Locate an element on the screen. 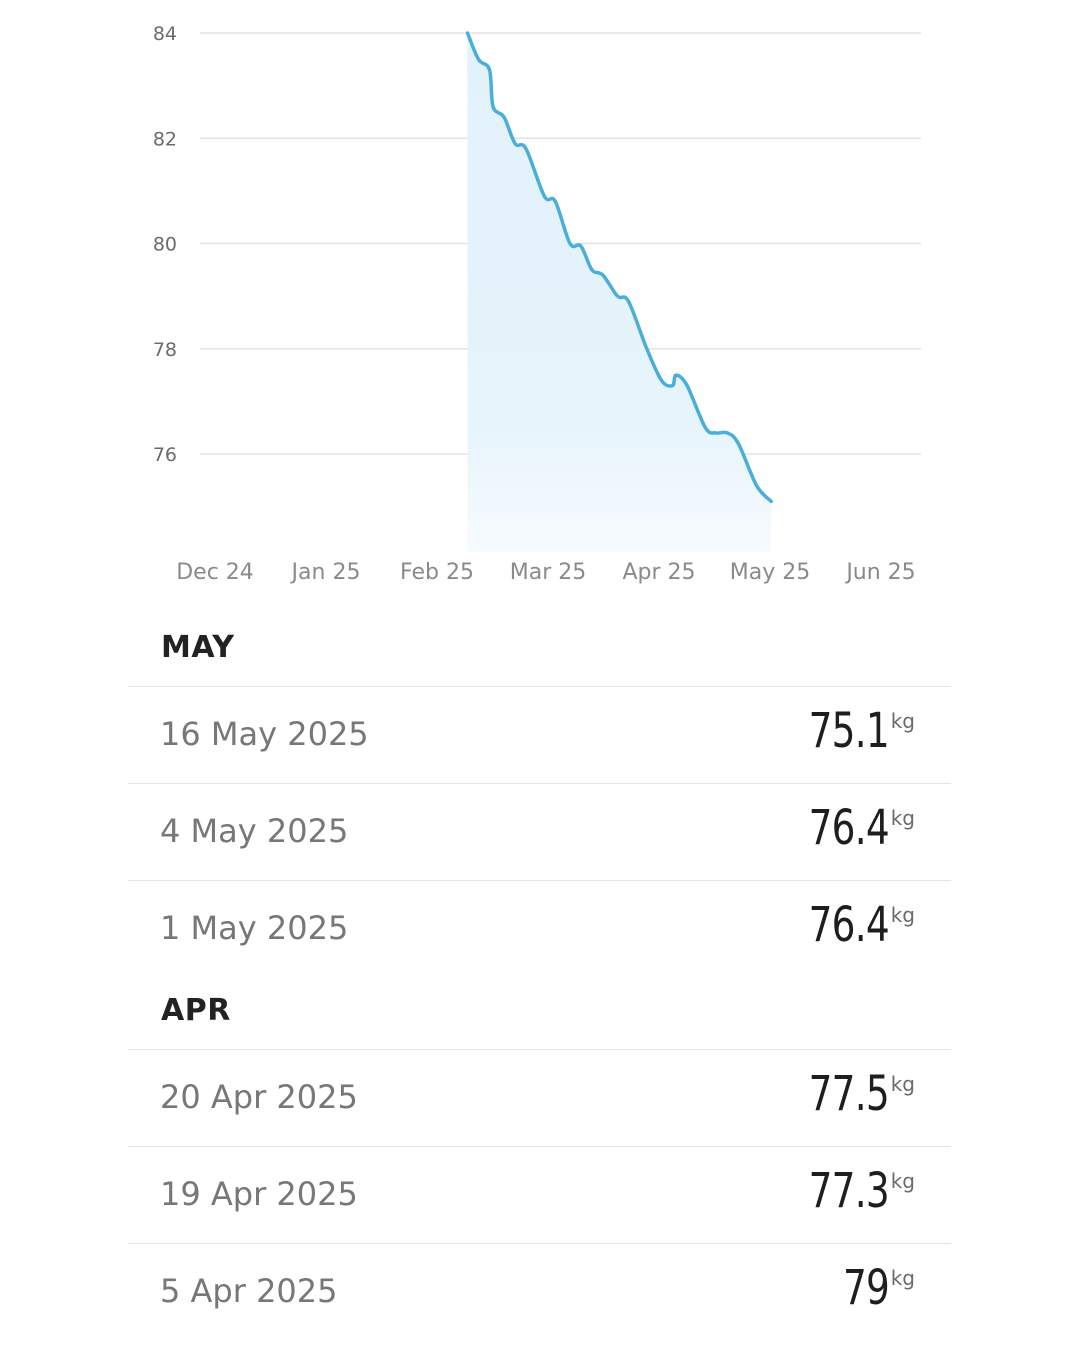 The width and height of the screenshot is (1080, 1350). entry-weight-value: 75.1 is located at coordinates (849, 731).